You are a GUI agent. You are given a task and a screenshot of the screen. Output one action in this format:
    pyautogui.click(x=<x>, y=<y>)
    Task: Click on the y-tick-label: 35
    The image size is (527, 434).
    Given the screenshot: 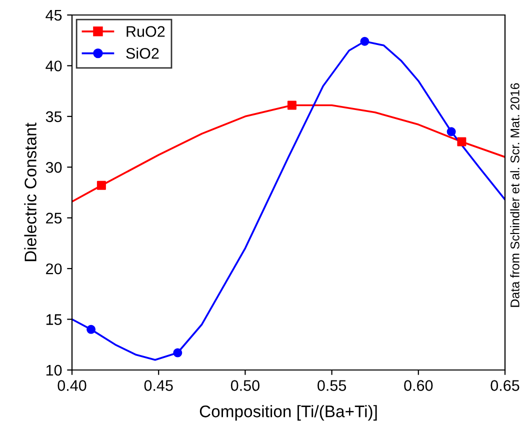 What is the action you would take?
    pyautogui.click(x=54, y=116)
    